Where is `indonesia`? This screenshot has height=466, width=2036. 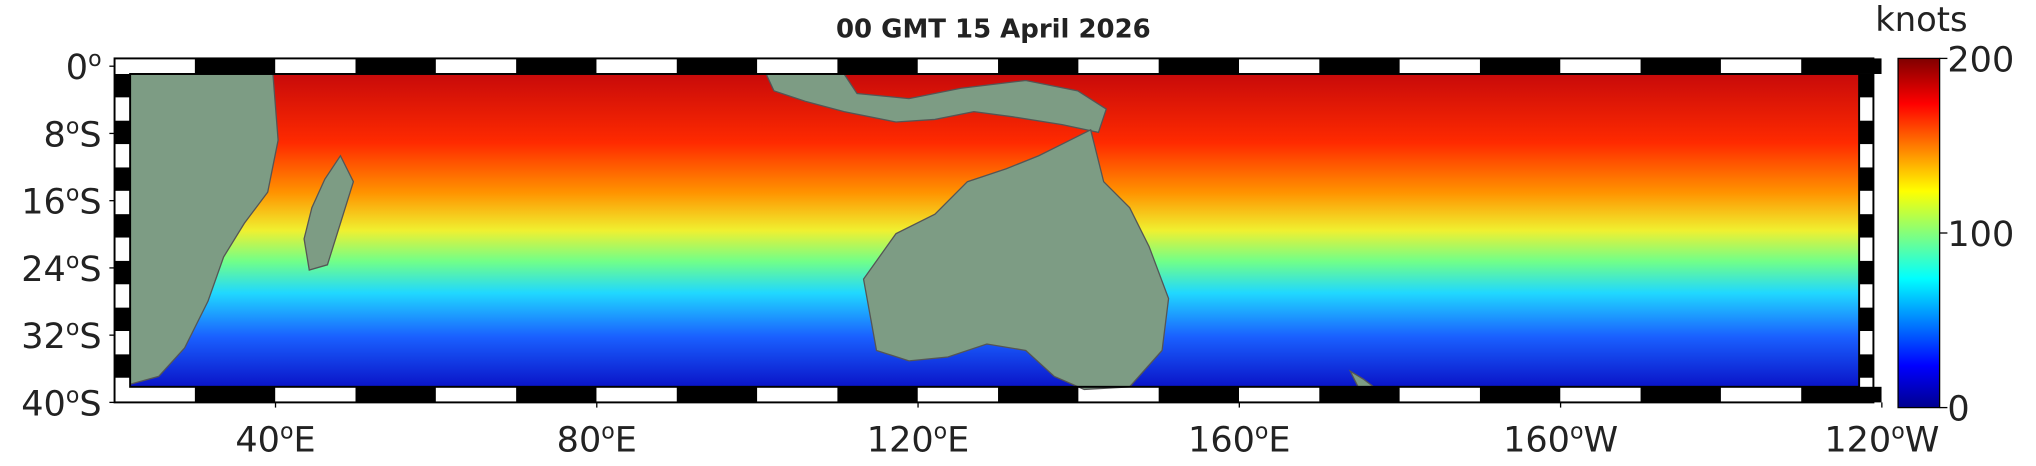
indonesia is located at coordinates (936, 103).